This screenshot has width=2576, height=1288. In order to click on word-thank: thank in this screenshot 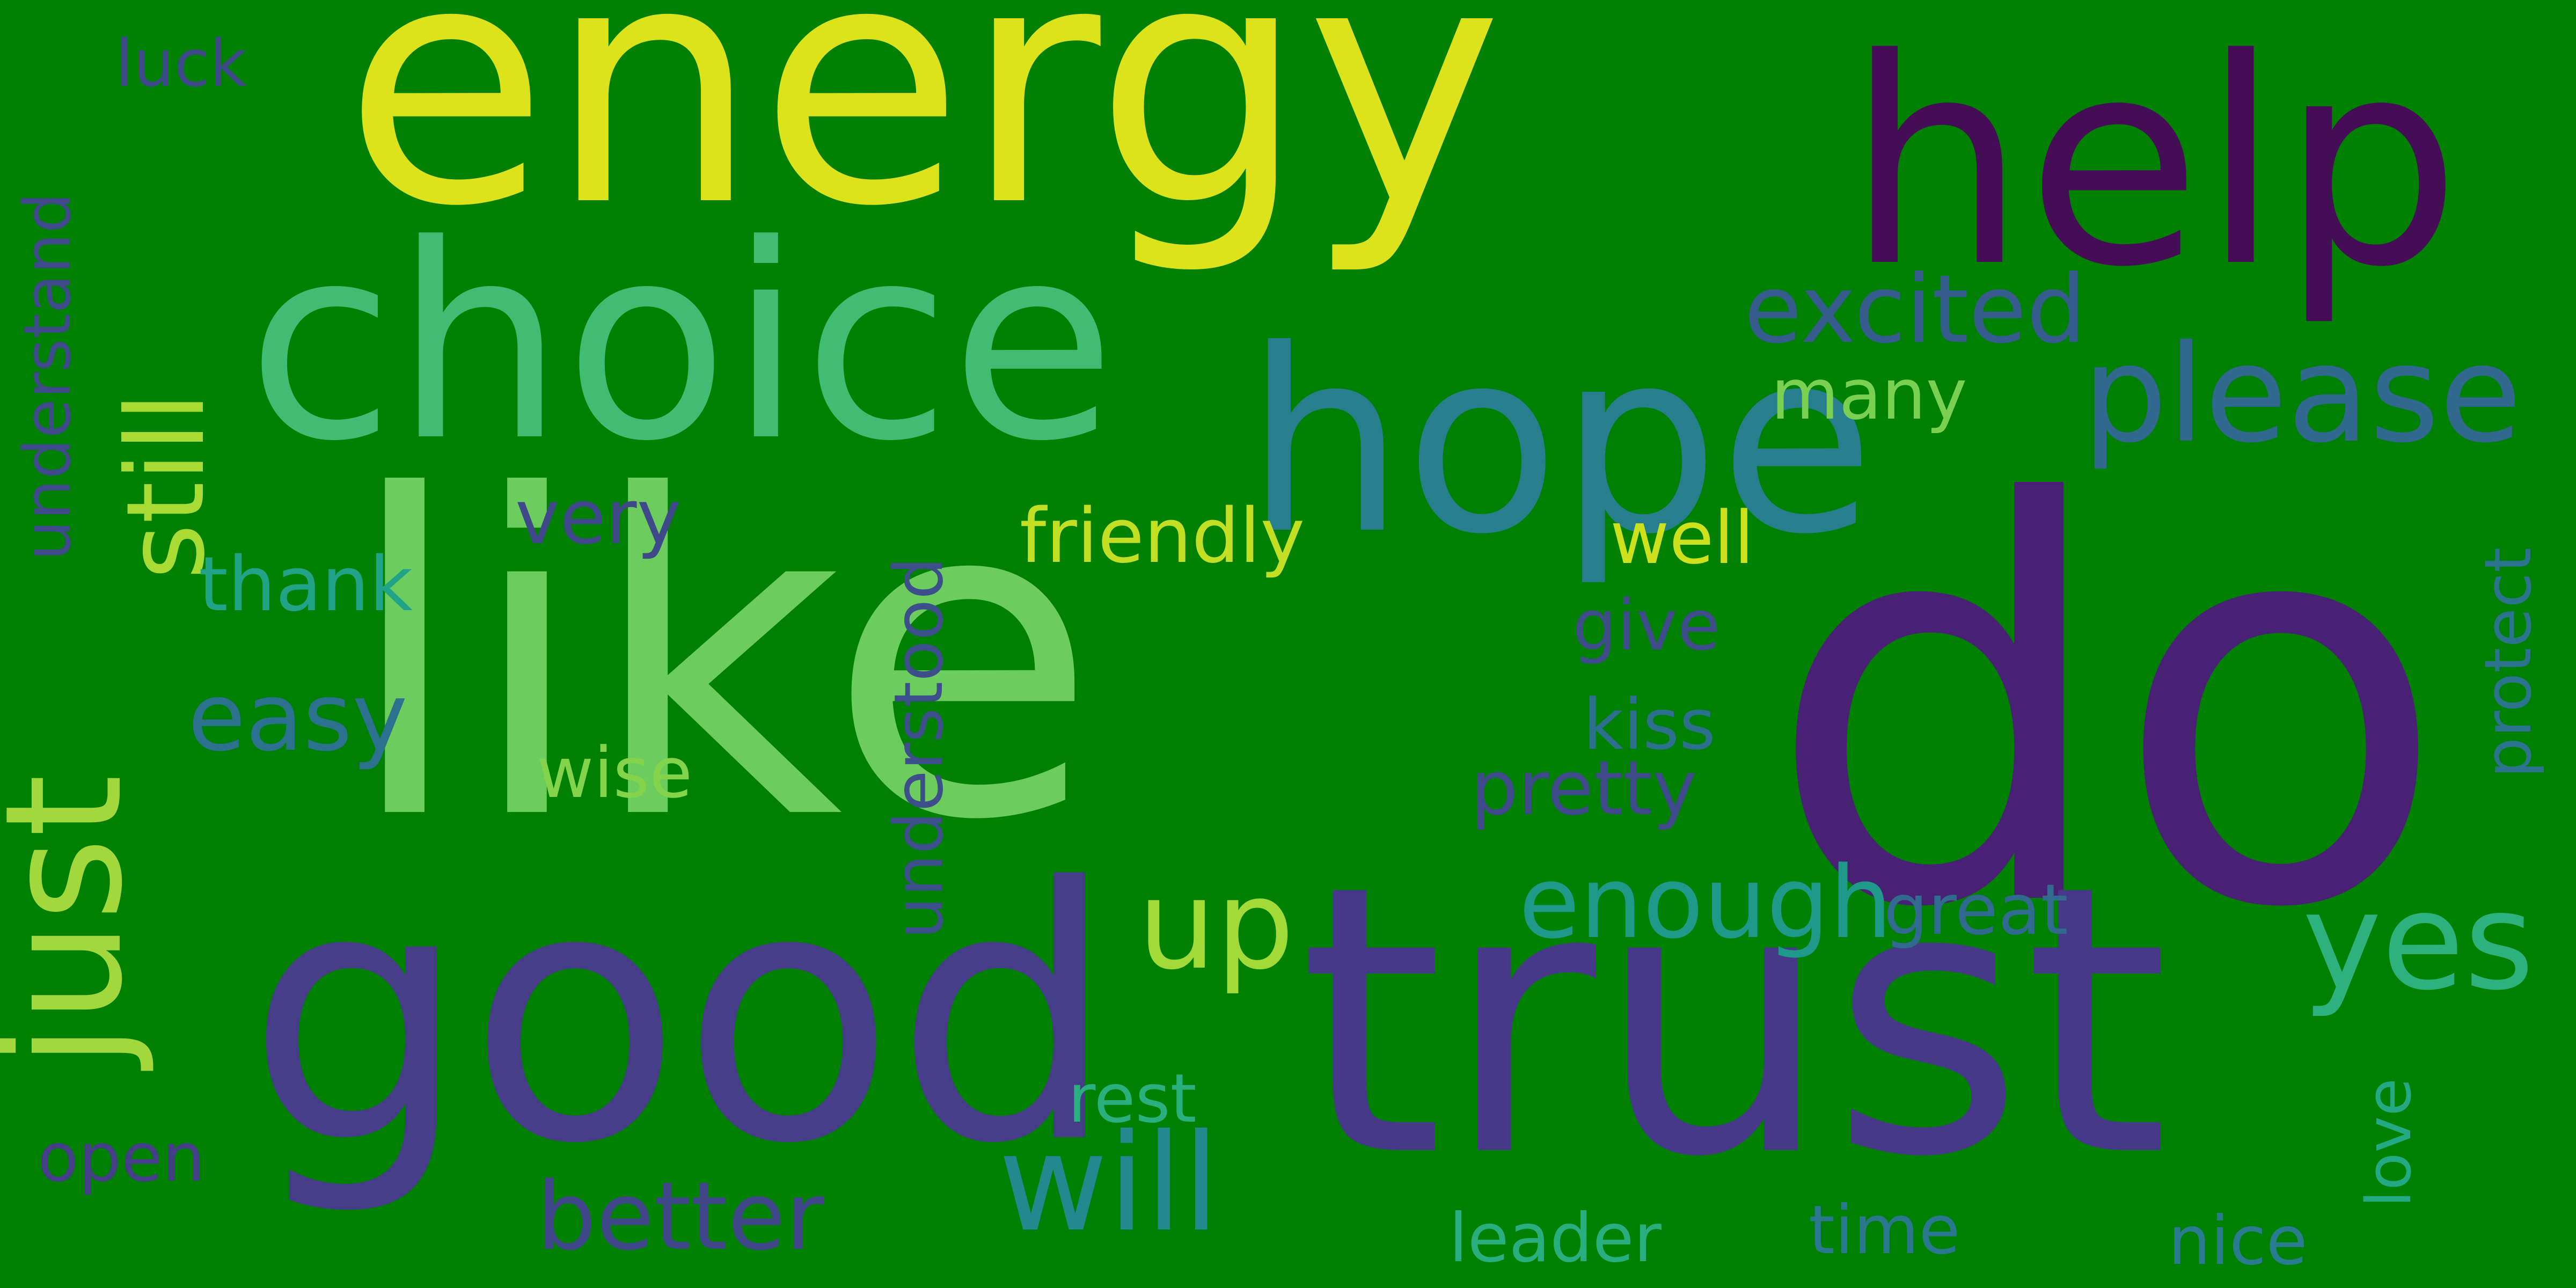, I will do `click(306, 584)`.